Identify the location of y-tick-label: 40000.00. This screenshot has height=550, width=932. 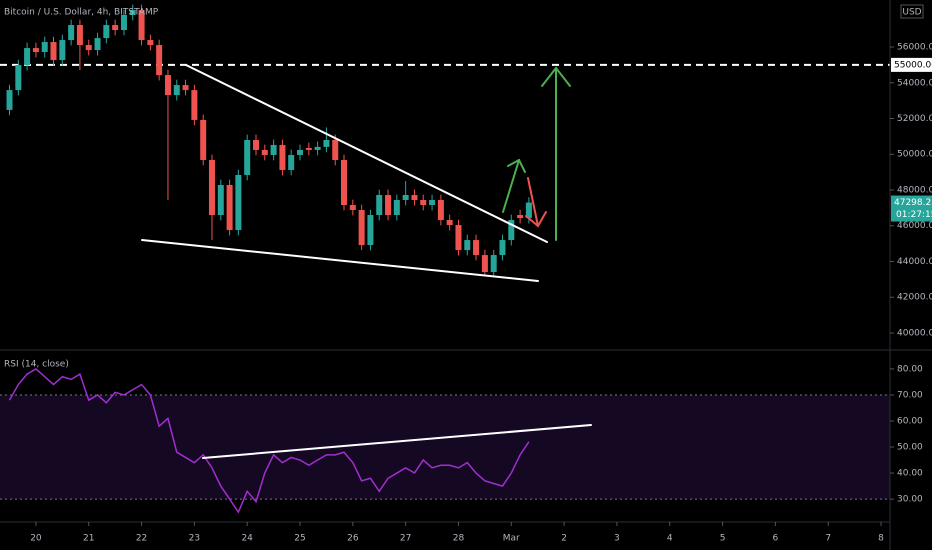
(914, 333).